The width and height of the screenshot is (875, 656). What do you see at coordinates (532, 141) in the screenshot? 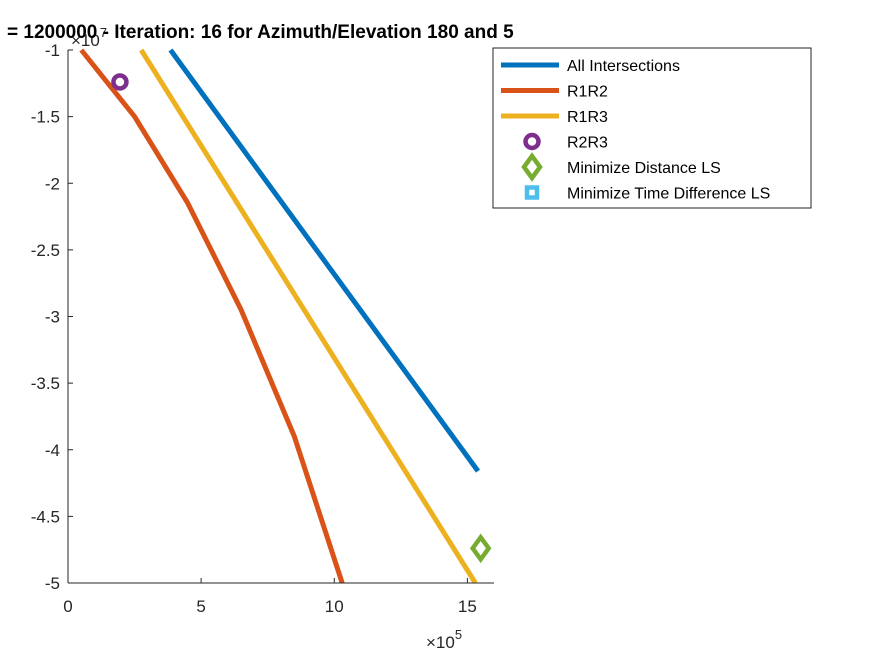
I see `legend-swatch-r2r3` at bounding box center [532, 141].